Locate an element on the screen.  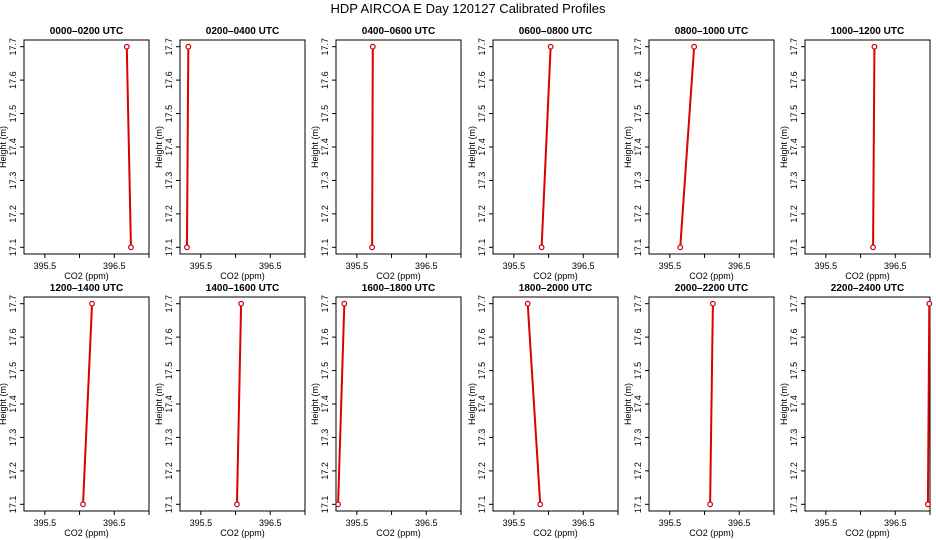
panel-title: 0600–0800 UTC is located at coordinates (555, 31).